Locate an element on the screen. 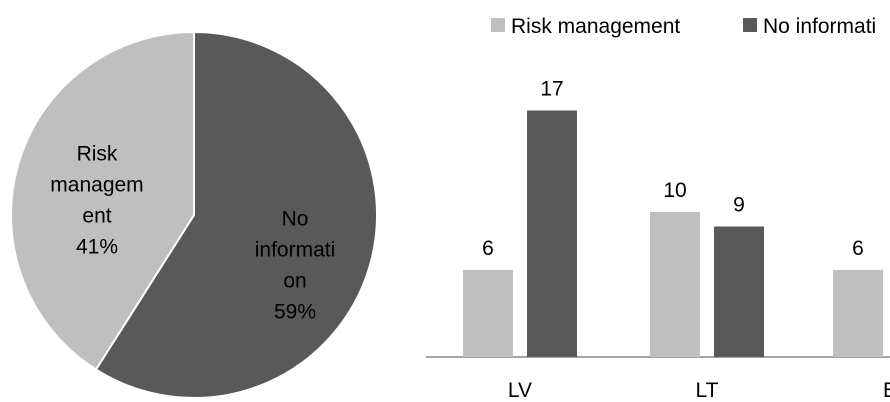  bar-value-label-0-2: 6 is located at coordinates (858, 248).